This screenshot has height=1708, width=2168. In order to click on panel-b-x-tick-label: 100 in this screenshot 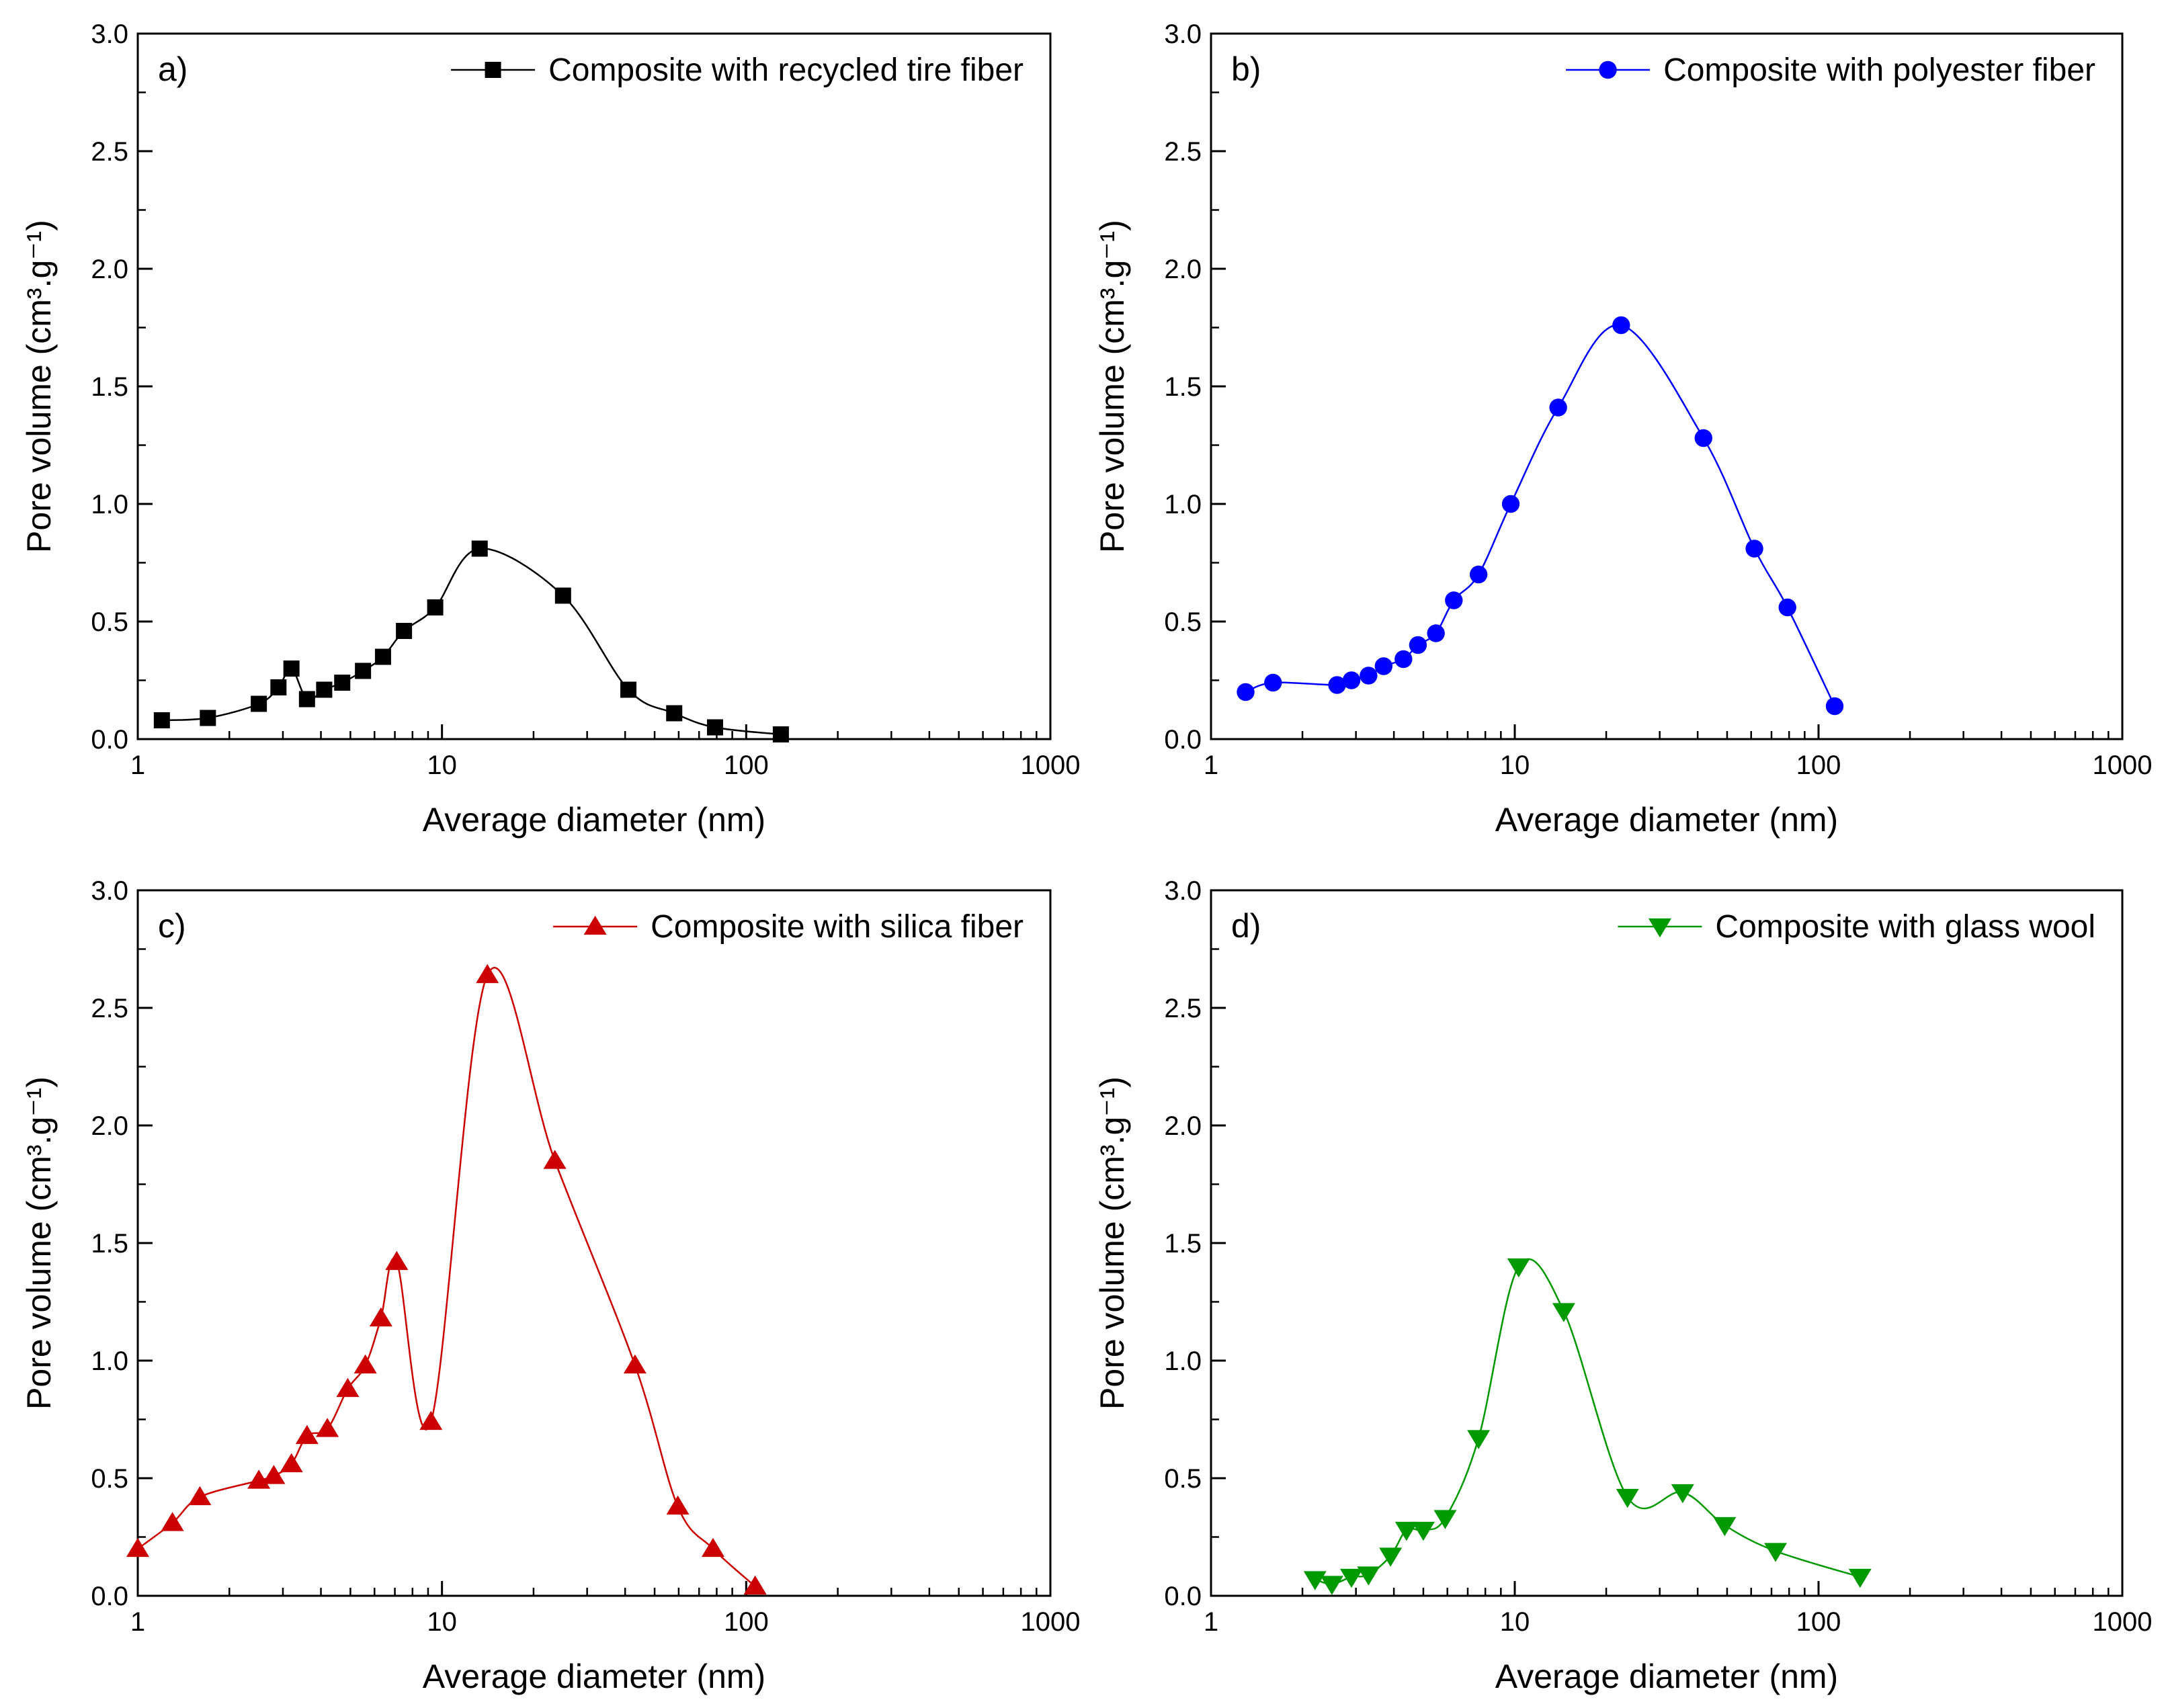, I will do `click(1818, 765)`.